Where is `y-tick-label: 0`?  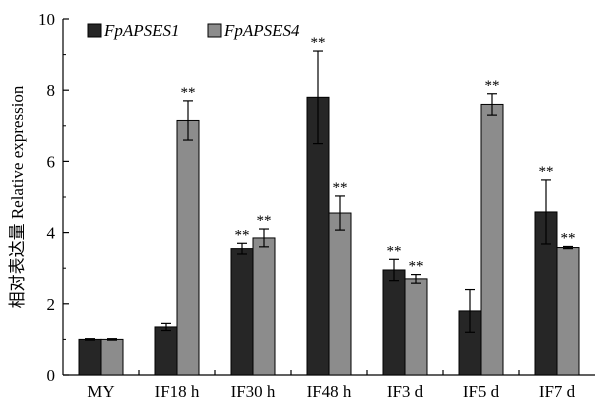 y-tick-label: 0 is located at coordinates (51, 375).